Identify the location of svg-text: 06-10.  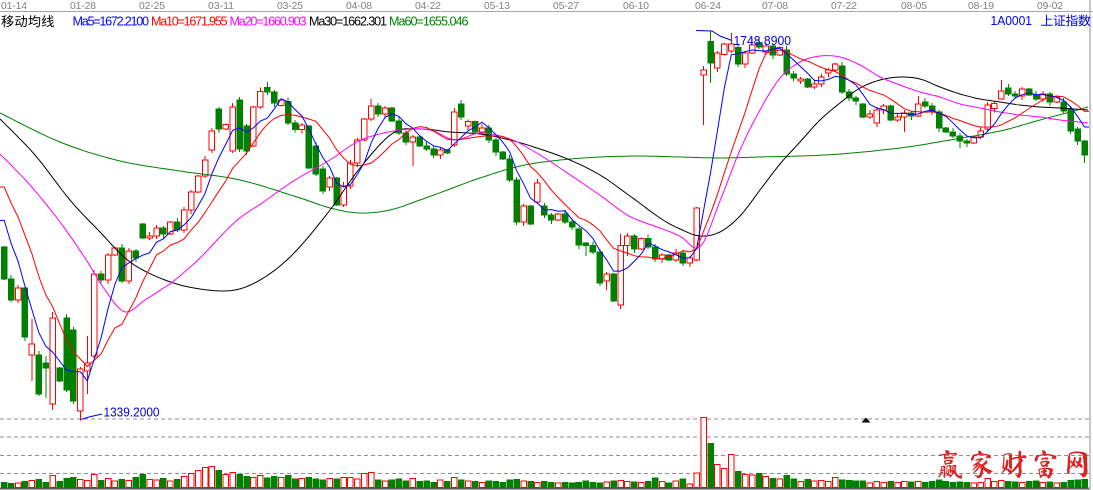
(636, 6).